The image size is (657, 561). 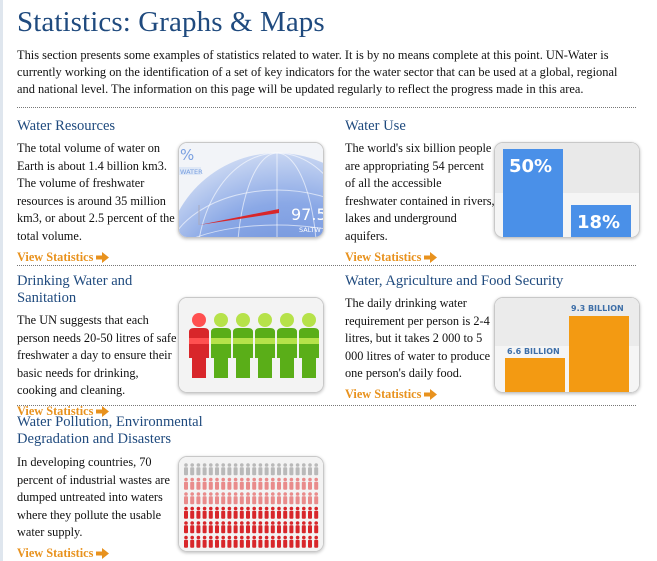 I want to click on crowd-graphic, so click(x=251, y=504).